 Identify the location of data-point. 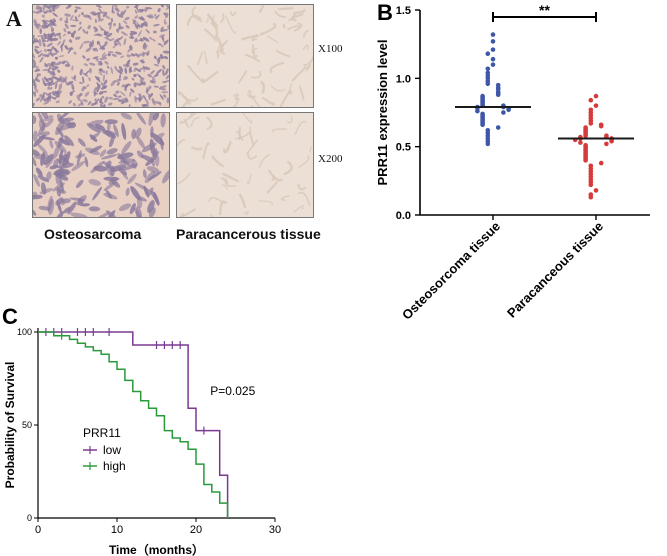
(498, 127).